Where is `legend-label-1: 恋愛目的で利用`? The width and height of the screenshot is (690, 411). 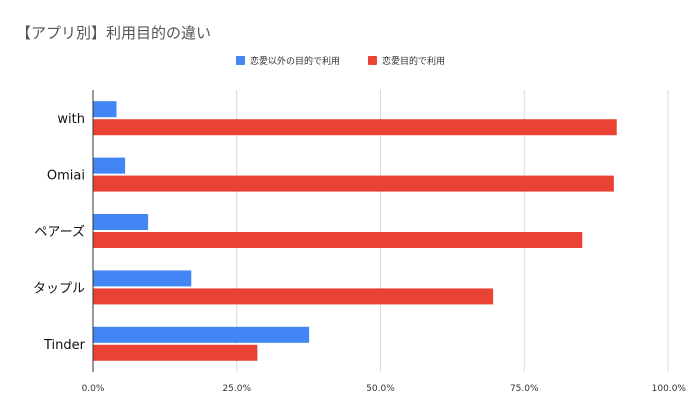 legend-label-1: 恋愛目的で利用 is located at coordinates (413, 61).